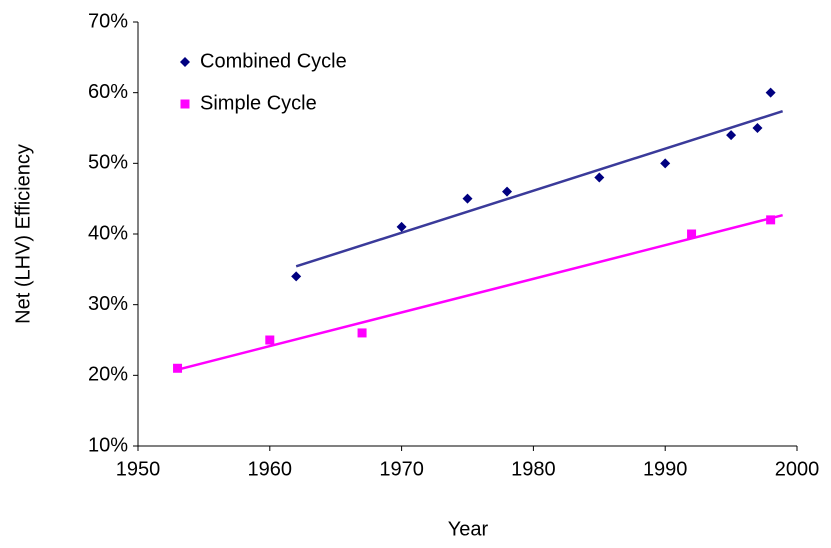  What do you see at coordinates (108, 445) in the screenshot?
I see `y-tick-label: 10%` at bounding box center [108, 445].